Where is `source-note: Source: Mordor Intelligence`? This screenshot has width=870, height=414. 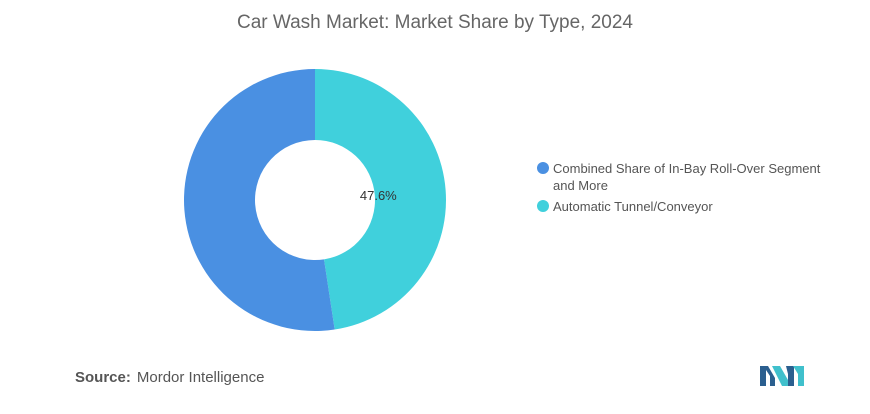 source-note: Source: Mordor Intelligence is located at coordinates (169, 377).